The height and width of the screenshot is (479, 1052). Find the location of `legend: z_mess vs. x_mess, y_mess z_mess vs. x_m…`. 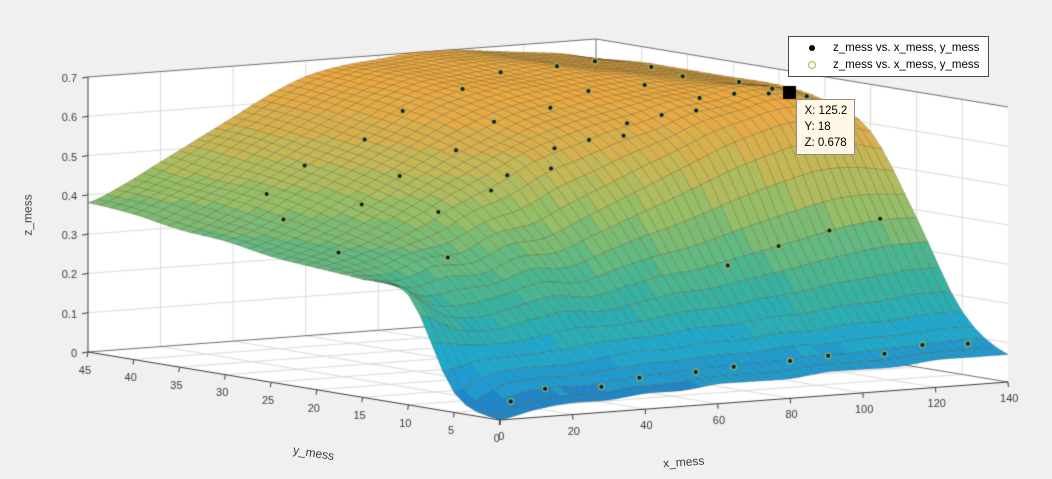

legend: z_mess vs. x_mess, y_mess z_mess vs. x_m… is located at coordinates (889, 56).